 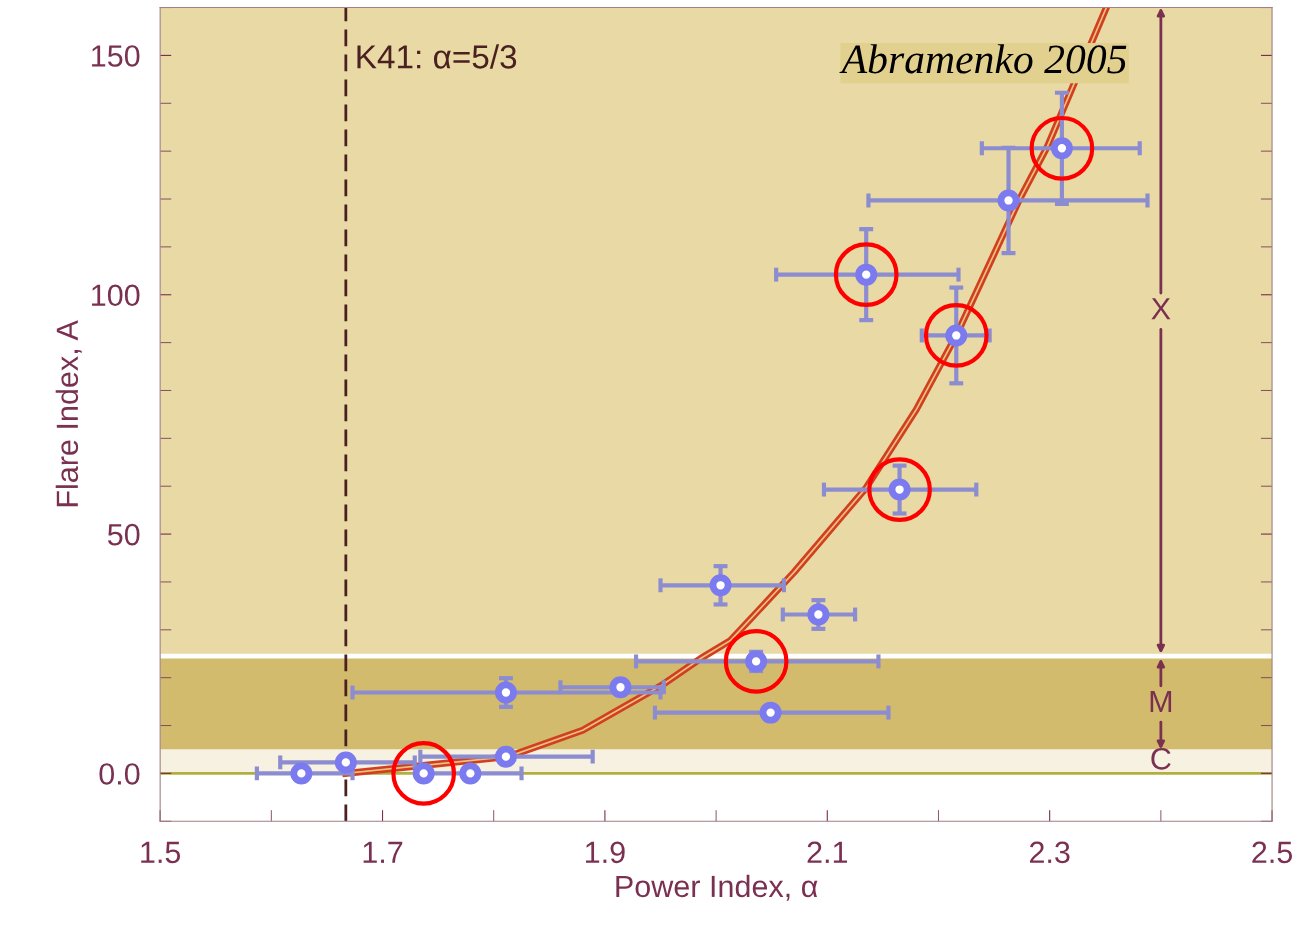 I want to click on band-label: X, so click(x=1161, y=309).